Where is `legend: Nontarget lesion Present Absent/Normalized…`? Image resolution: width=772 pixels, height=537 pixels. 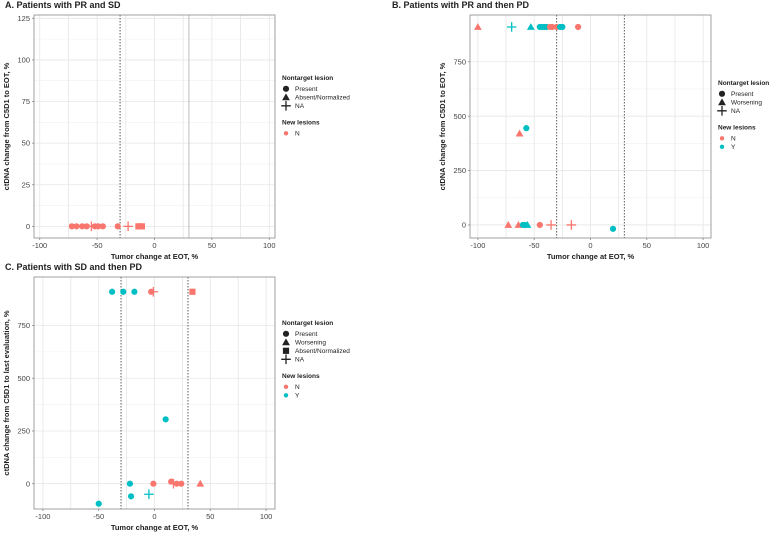
legend: Nontarget lesion Present Absent/Normalized… is located at coordinates (315, 106).